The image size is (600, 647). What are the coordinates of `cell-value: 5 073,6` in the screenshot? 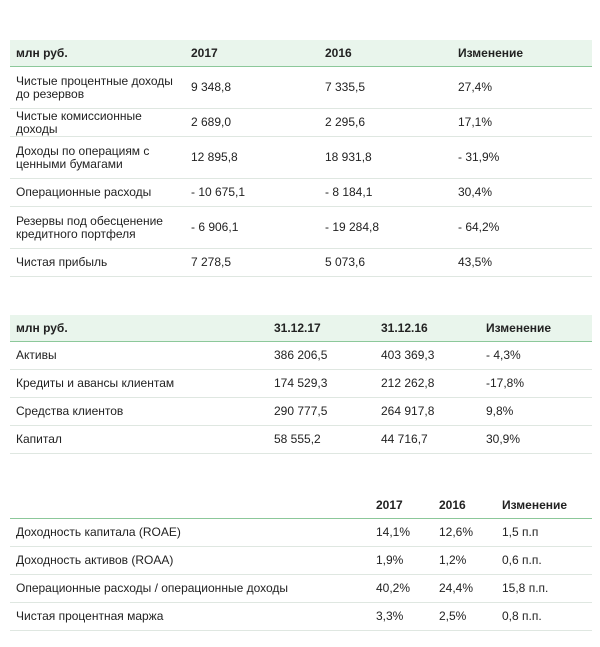 It's located at (385, 262).